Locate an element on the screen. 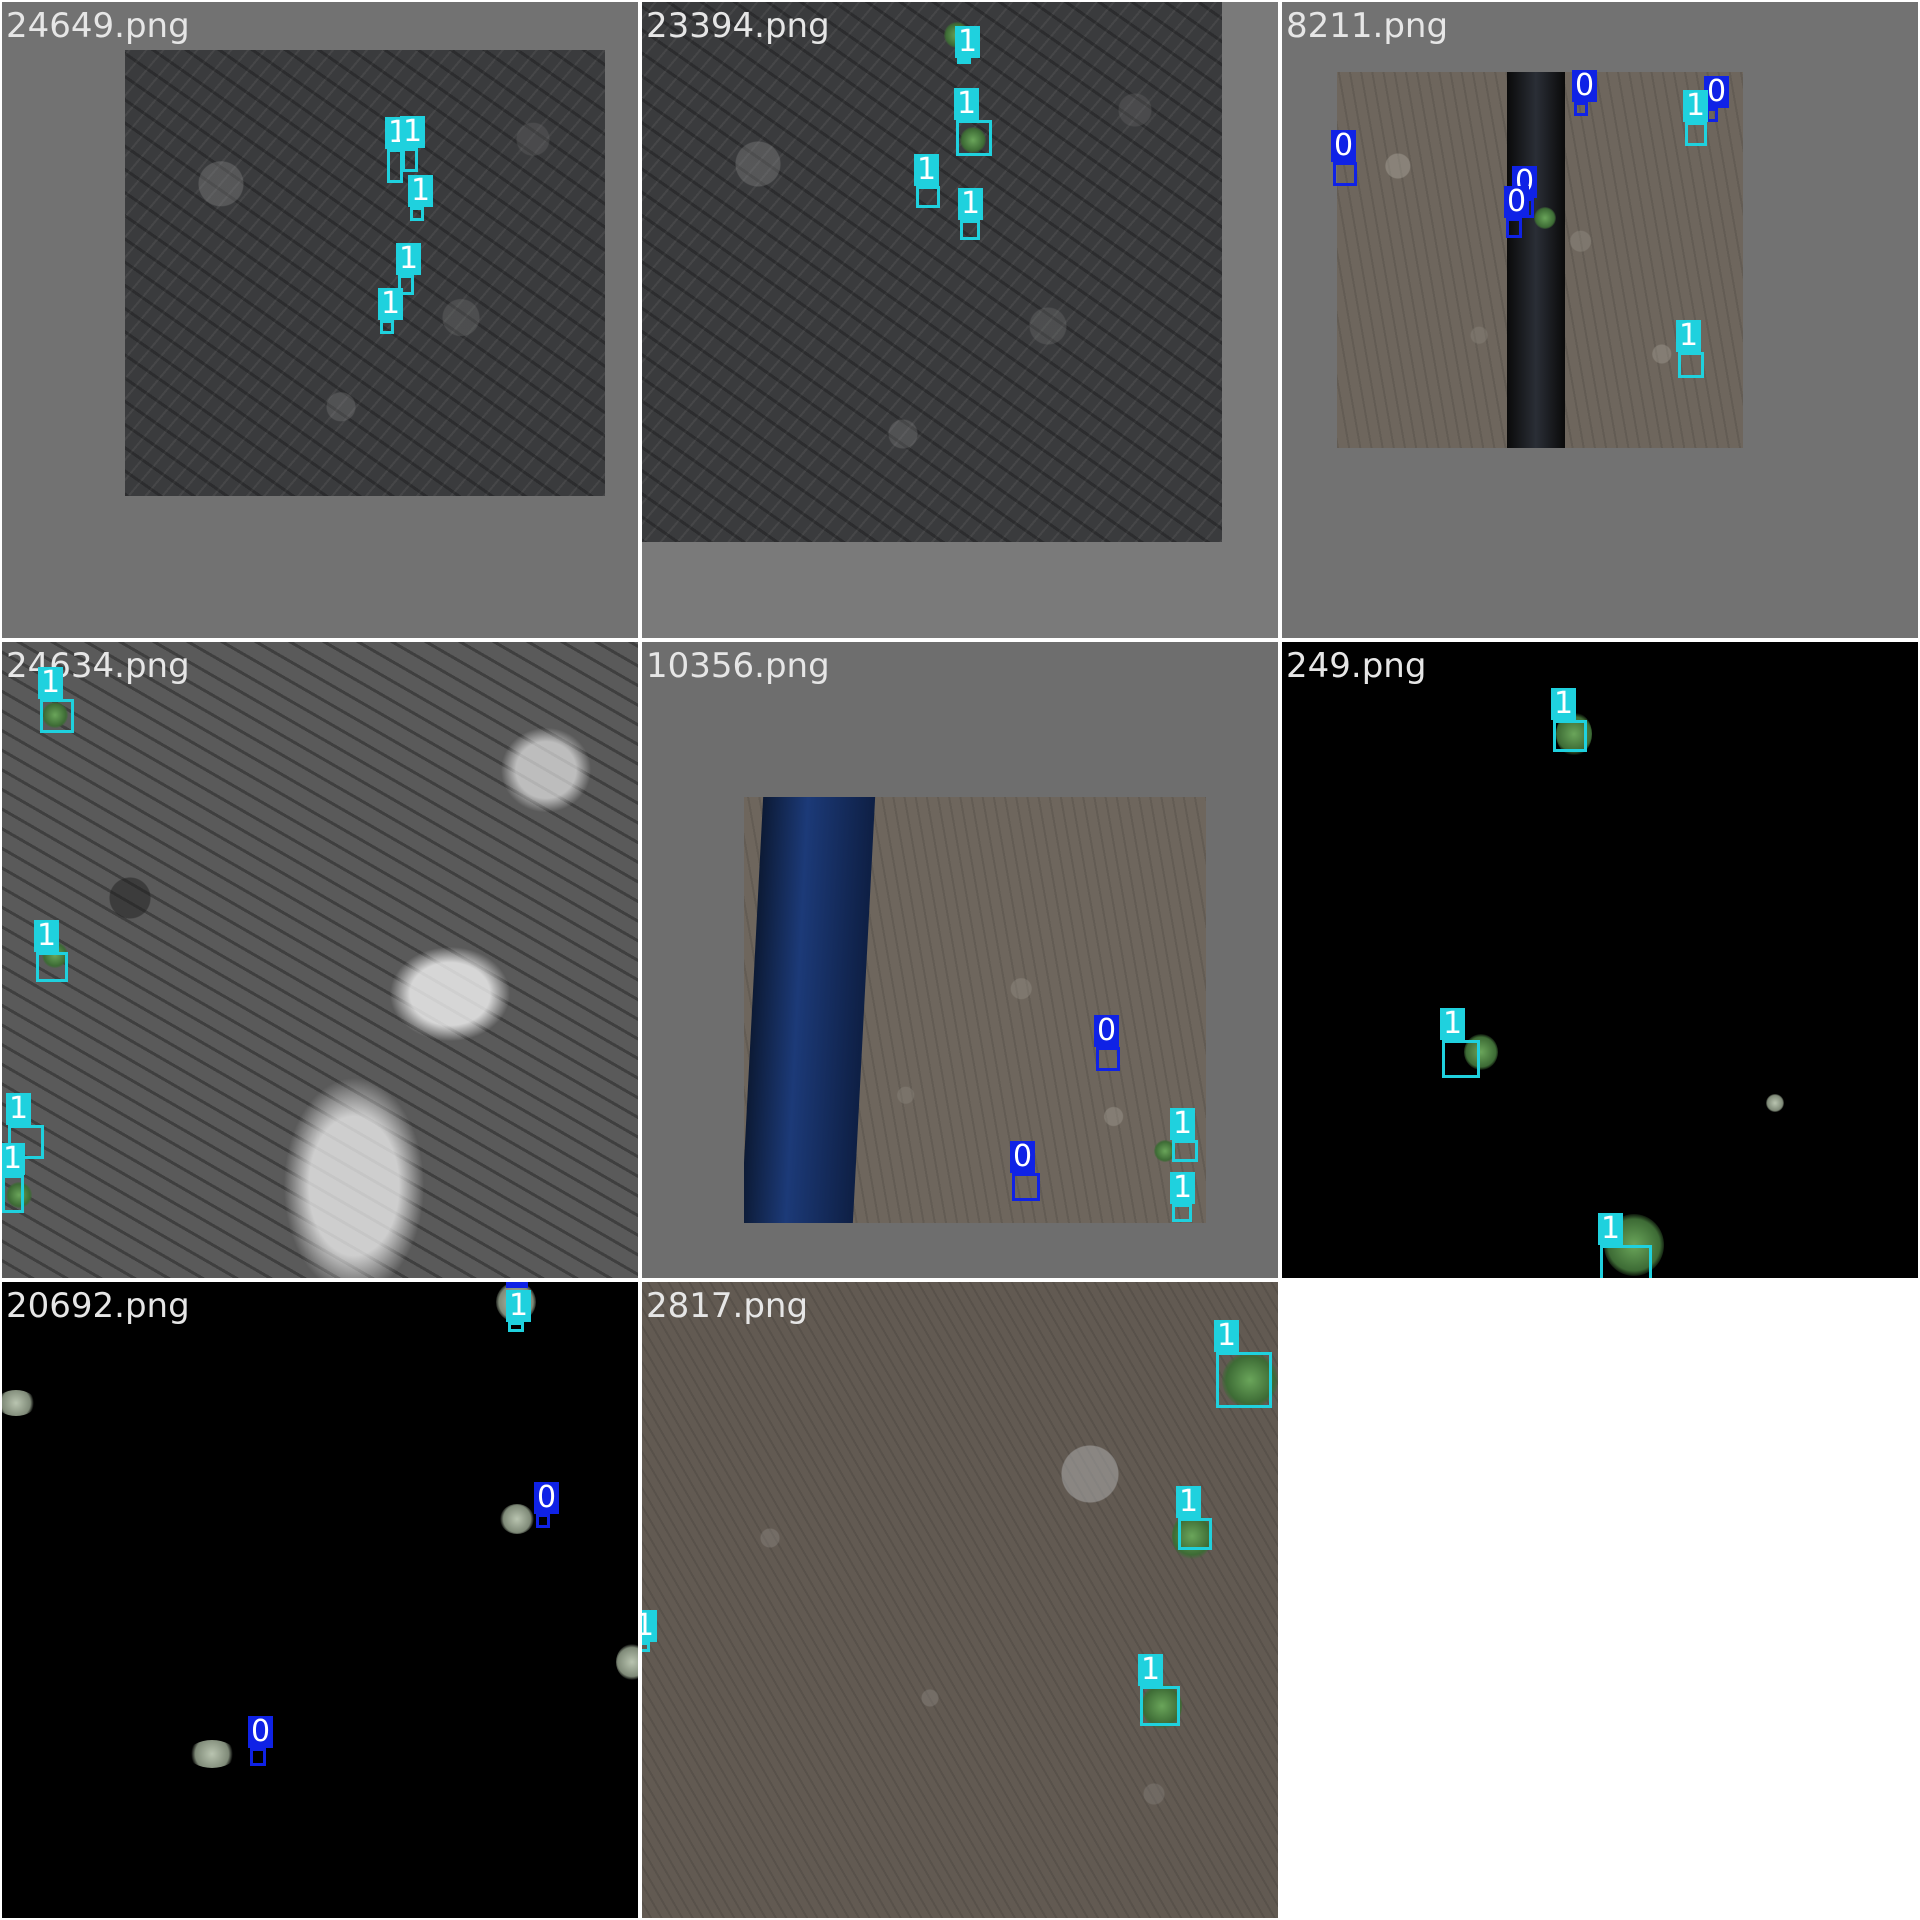 Image resolution: width=1920 pixels, height=1920 pixels. tile-filename: 249.png is located at coordinates (1356, 666).